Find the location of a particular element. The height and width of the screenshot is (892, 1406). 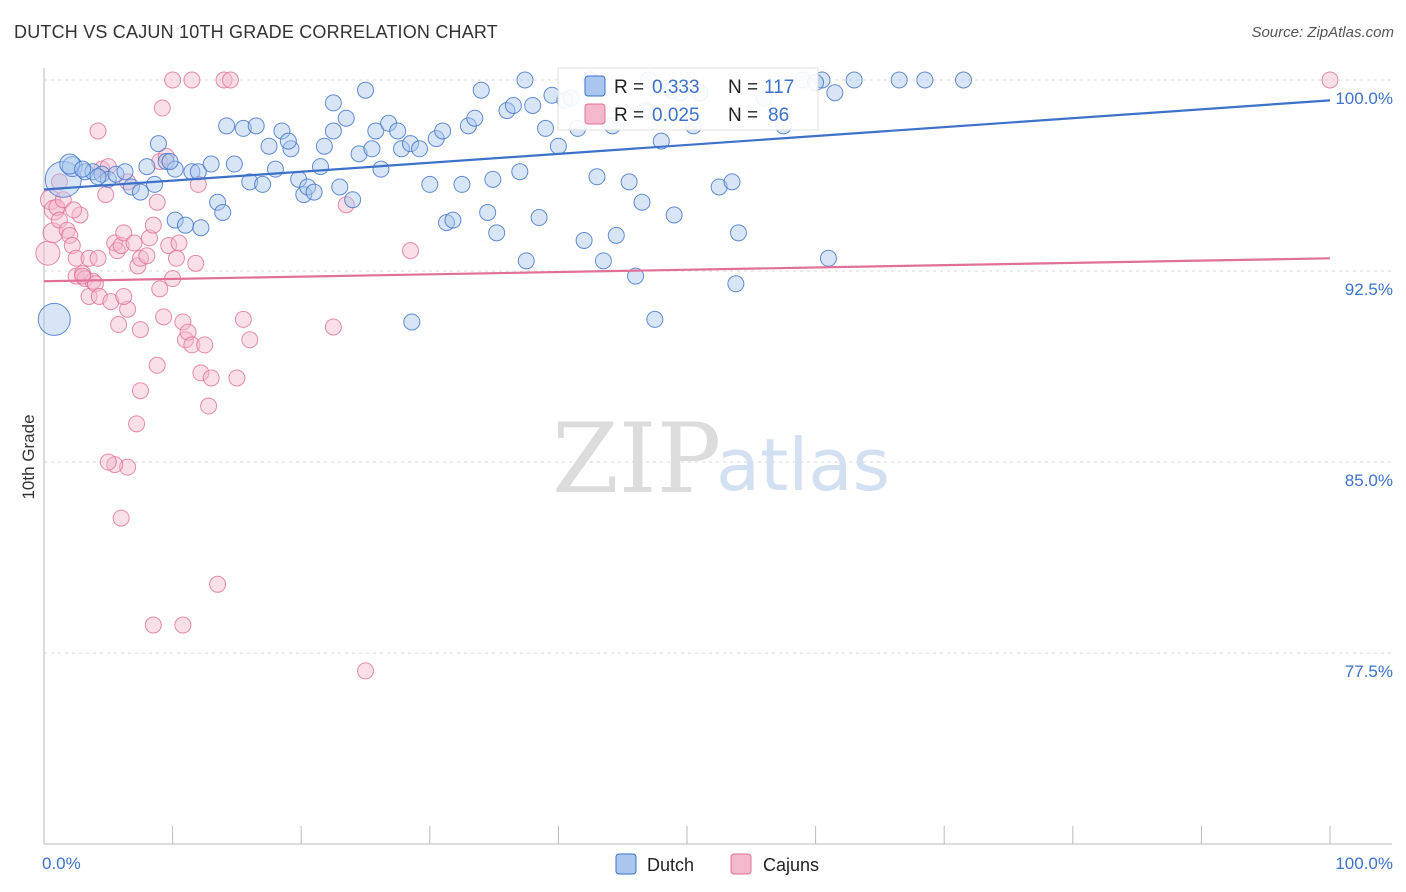

cajun-r-label: R = is located at coordinates (629, 115).